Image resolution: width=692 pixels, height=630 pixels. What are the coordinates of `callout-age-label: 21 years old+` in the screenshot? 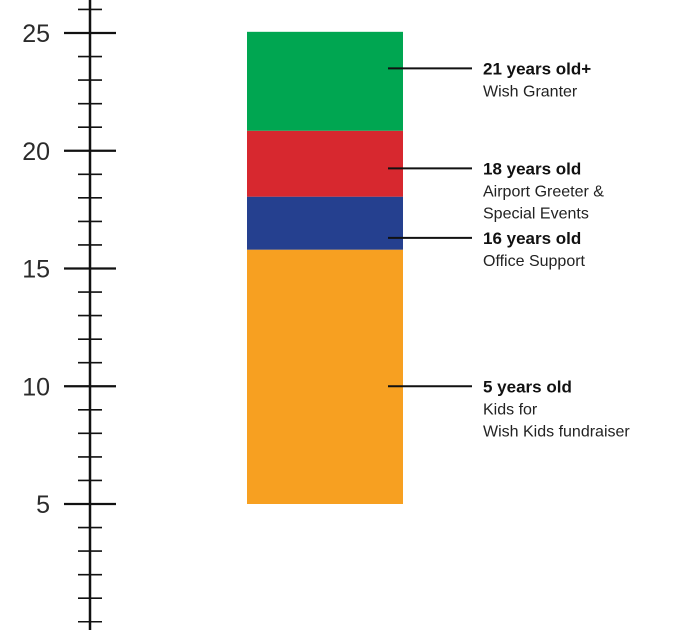 It's located at (537, 68).